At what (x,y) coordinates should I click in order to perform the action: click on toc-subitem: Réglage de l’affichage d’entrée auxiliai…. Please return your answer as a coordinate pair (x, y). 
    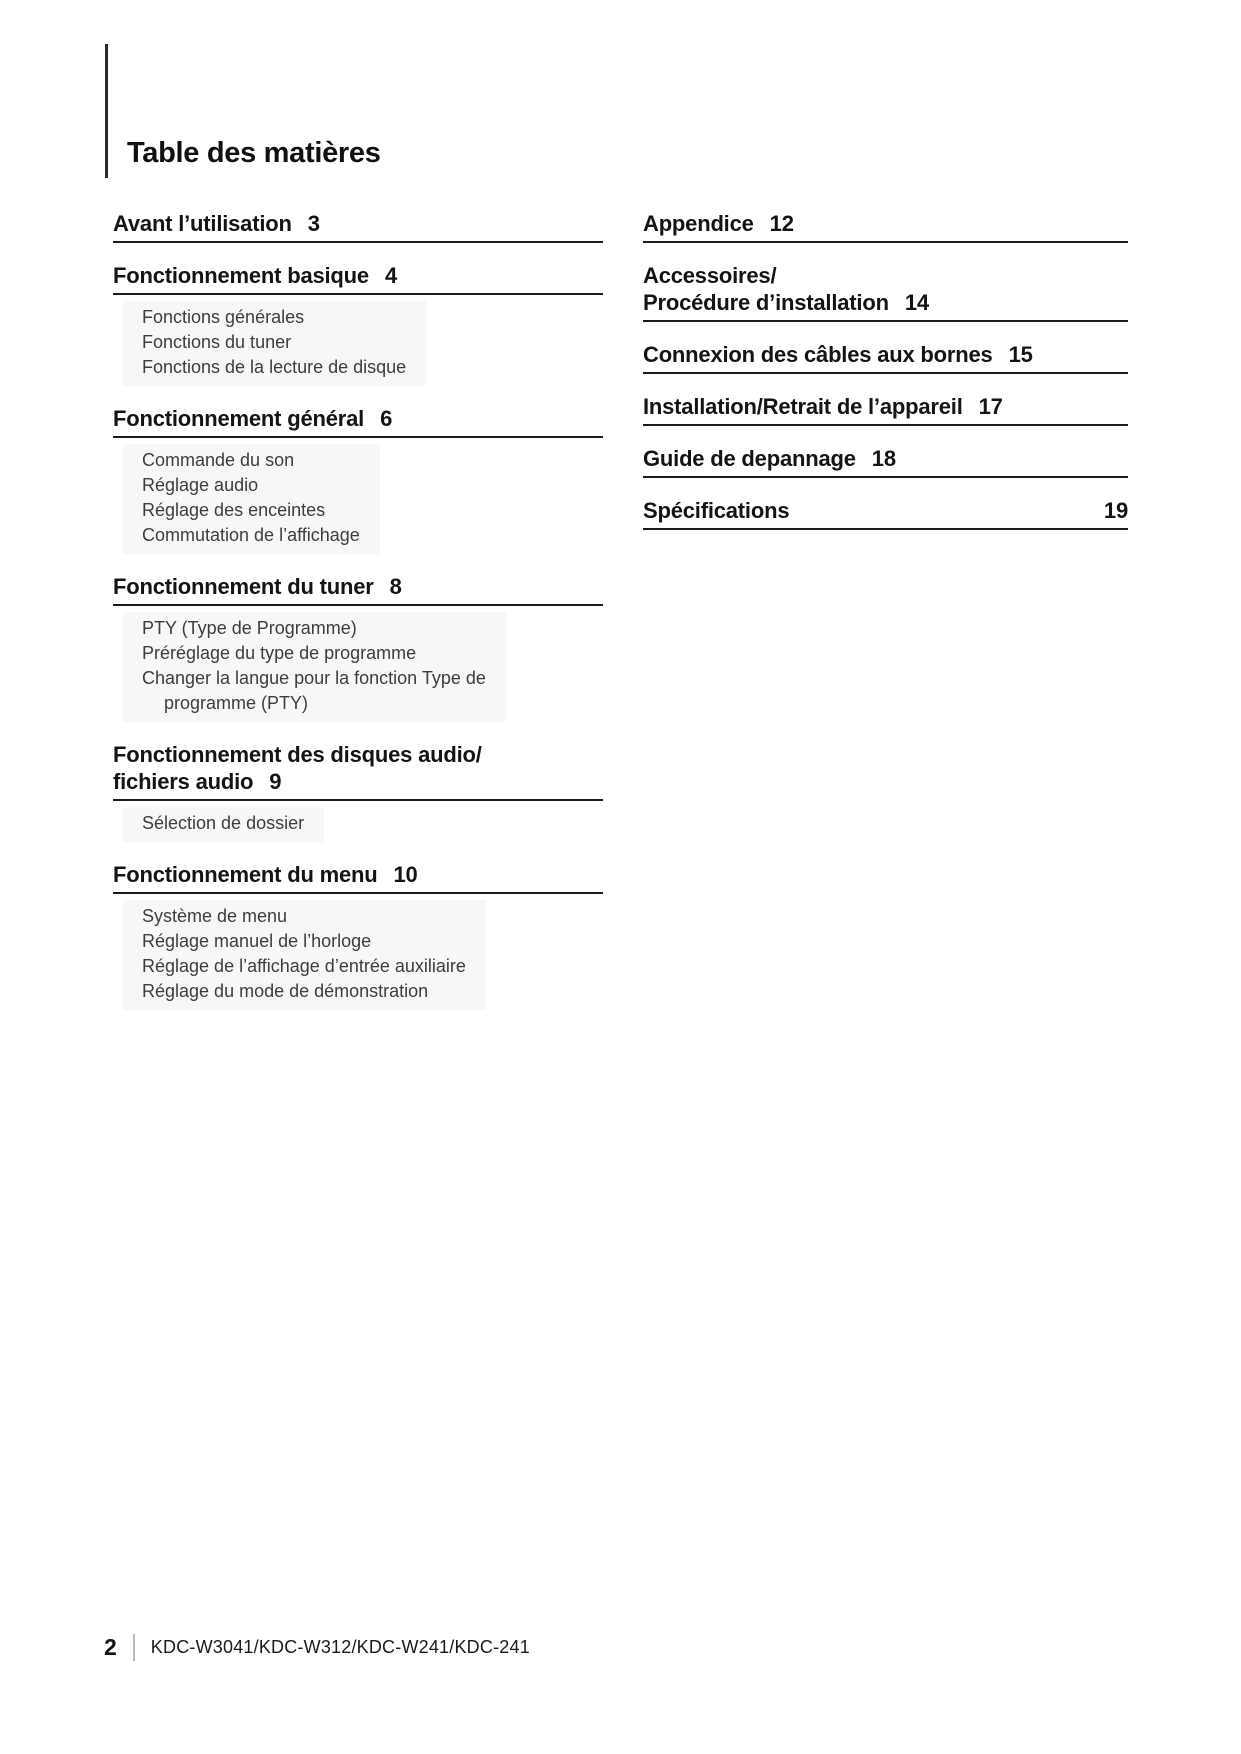
    Looking at the image, I should click on (304, 966).